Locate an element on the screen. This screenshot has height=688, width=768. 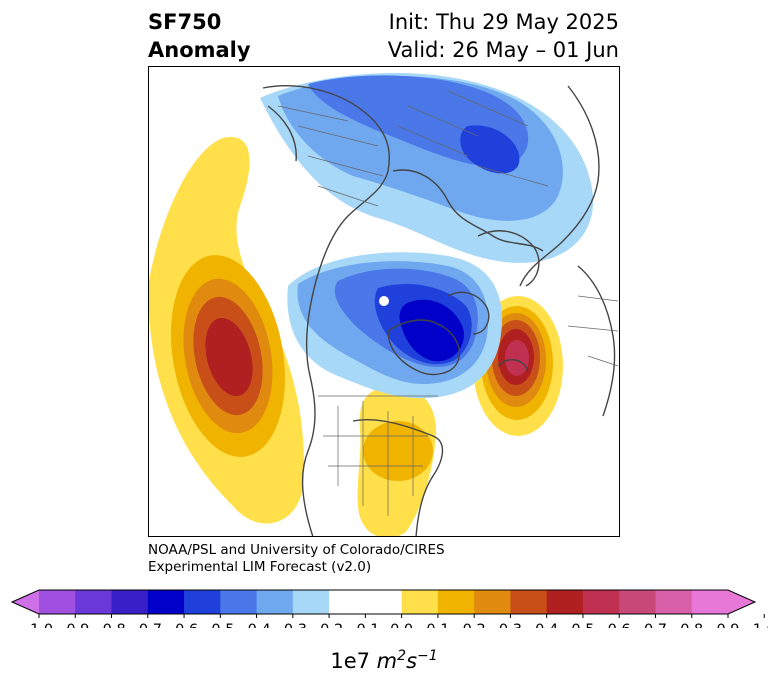
colorbar-over-arrow is located at coordinates (741, 602).